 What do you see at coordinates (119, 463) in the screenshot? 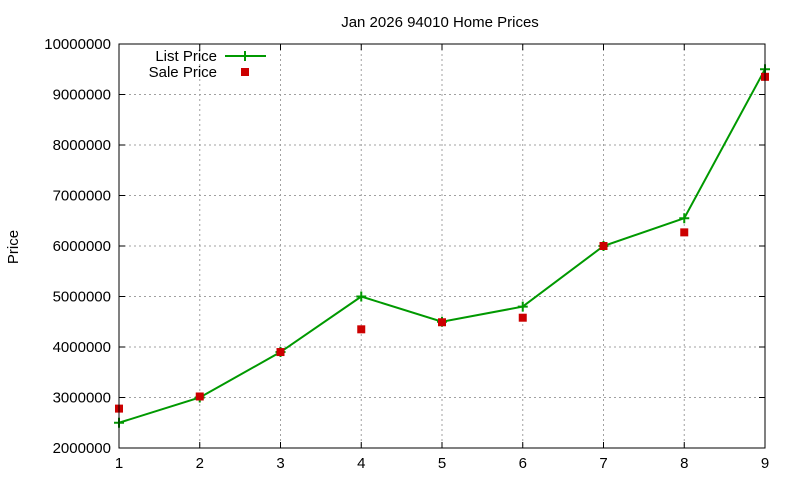
I see `x-tick-label: 1` at bounding box center [119, 463].